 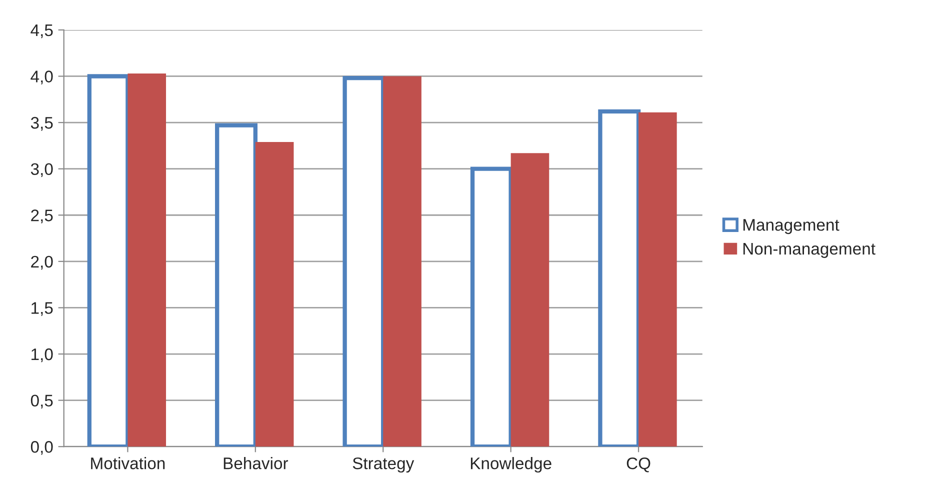 I want to click on legend-label: Management, so click(x=791, y=226).